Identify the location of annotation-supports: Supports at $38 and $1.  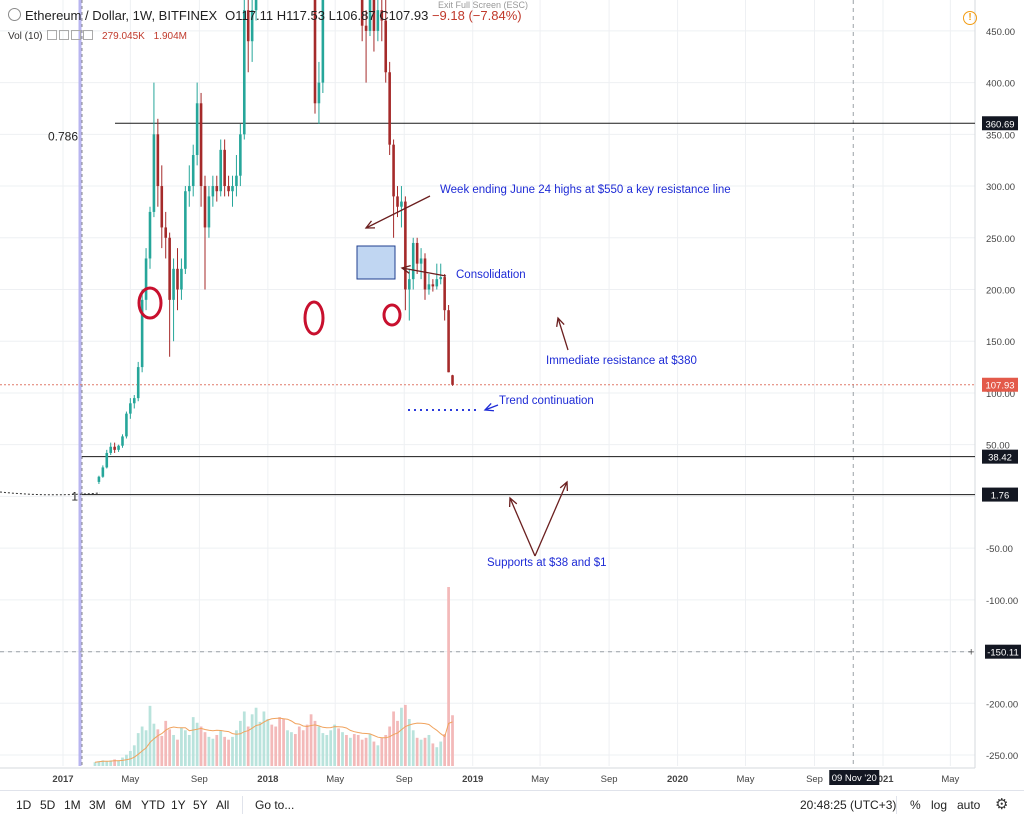
(547, 563).